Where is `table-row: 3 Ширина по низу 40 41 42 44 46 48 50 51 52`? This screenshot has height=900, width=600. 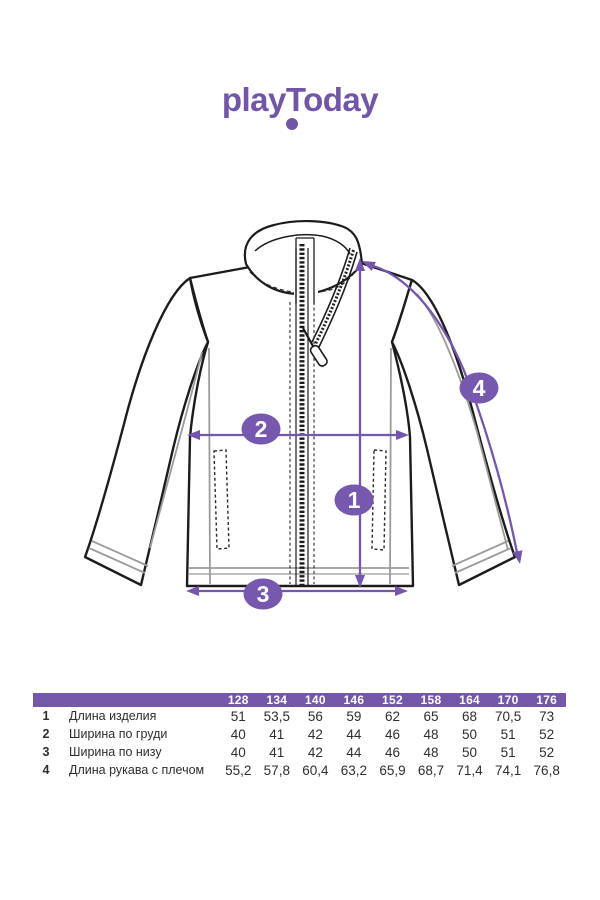
table-row: 3 Ширина по низу 40 41 42 44 46 48 50 51 52 is located at coordinates (299, 752).